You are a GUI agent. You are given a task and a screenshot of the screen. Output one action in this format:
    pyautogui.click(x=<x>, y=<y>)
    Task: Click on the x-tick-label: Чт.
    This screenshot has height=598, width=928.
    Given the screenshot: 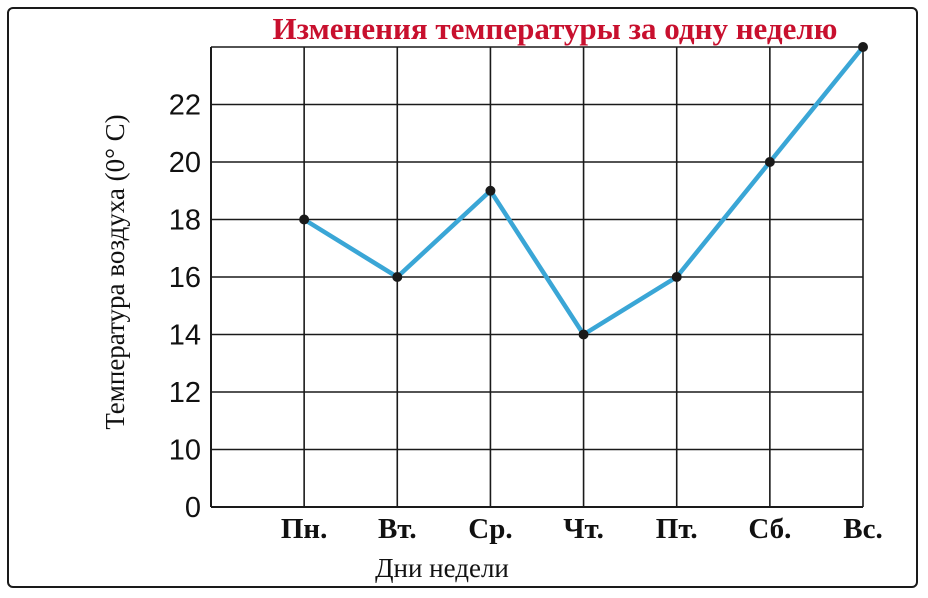 What is the action you would take?
    pyautogui.click(x=583, y=529)
    